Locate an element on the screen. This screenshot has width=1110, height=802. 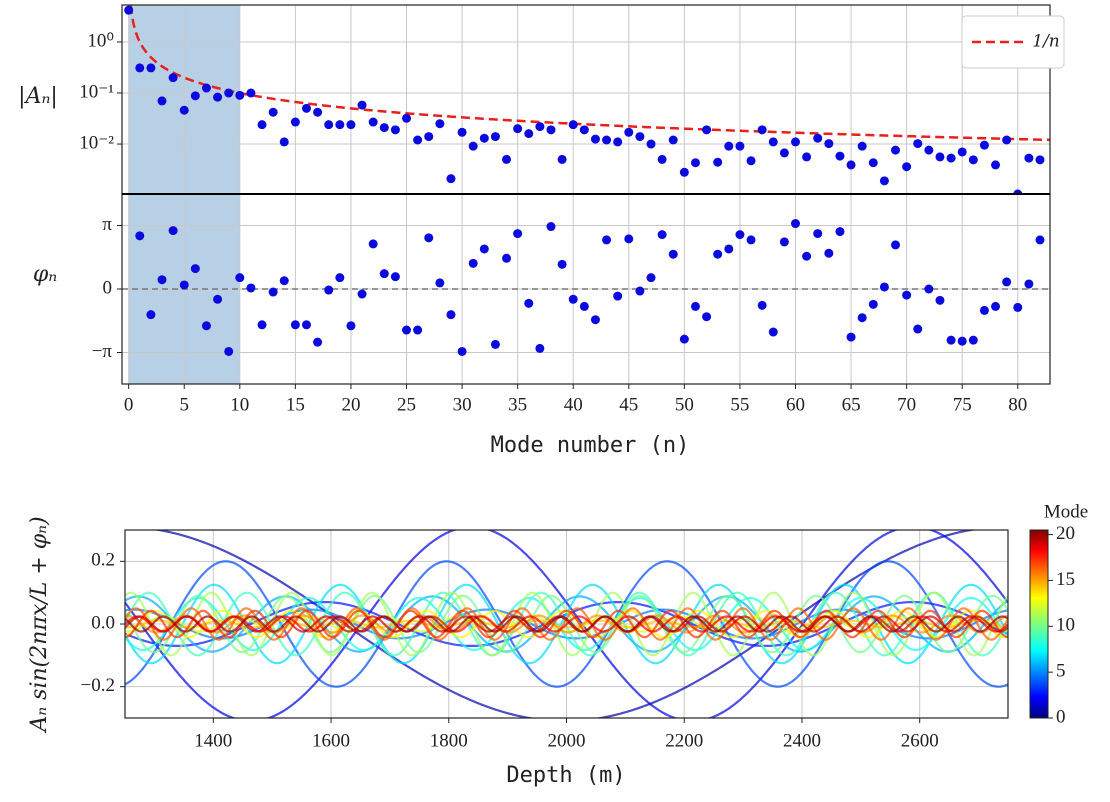
x-axis-label: Mode number (n) is located at coordinates (590, 445).